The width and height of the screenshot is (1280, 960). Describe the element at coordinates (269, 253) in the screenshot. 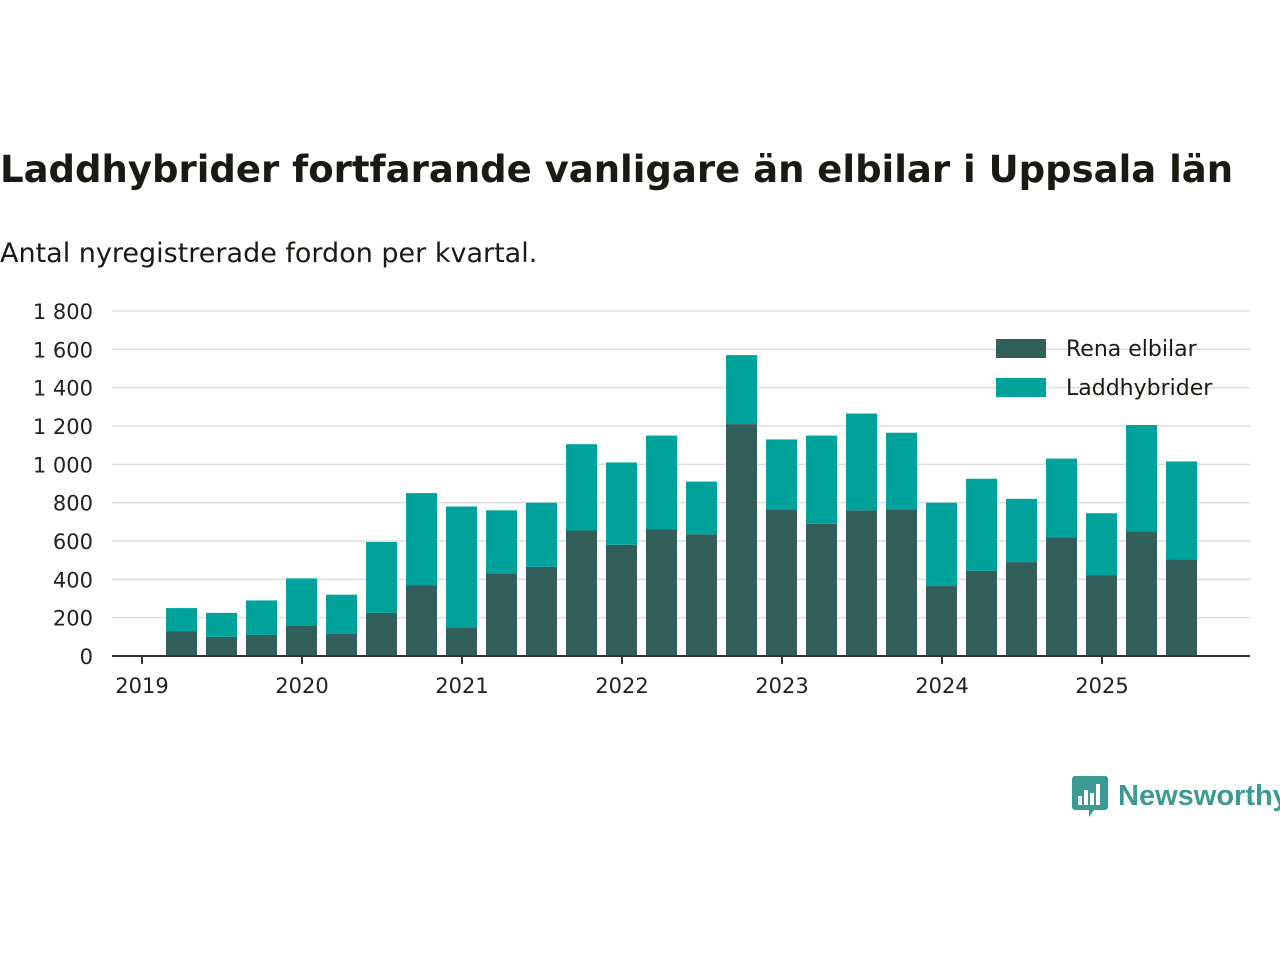

I see `chart-subtitle: Antal nyregistrerade fordon per kvartal.` at that location.